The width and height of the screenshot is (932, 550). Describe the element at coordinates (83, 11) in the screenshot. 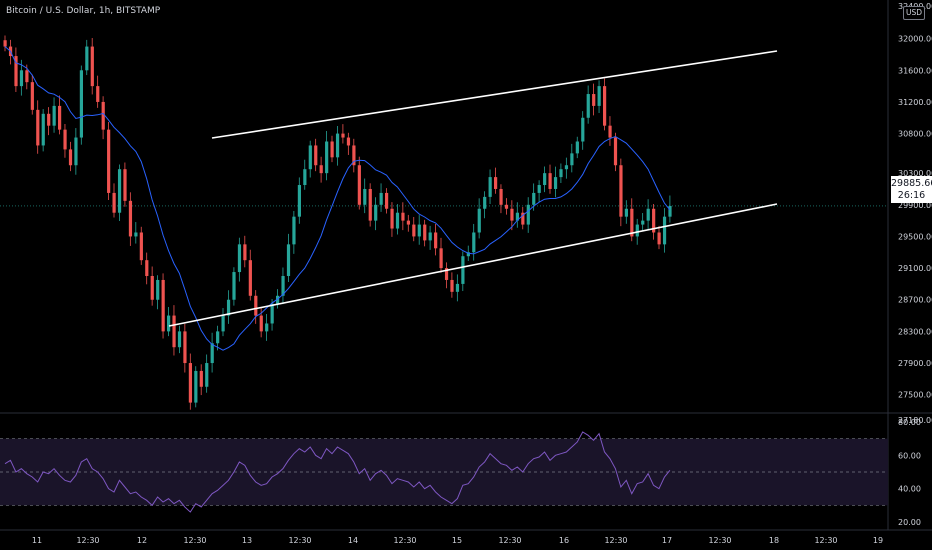

I see `symbol-title: Bitcoin / U.S. Dollar, 1h, BITSTAMP` at that location.